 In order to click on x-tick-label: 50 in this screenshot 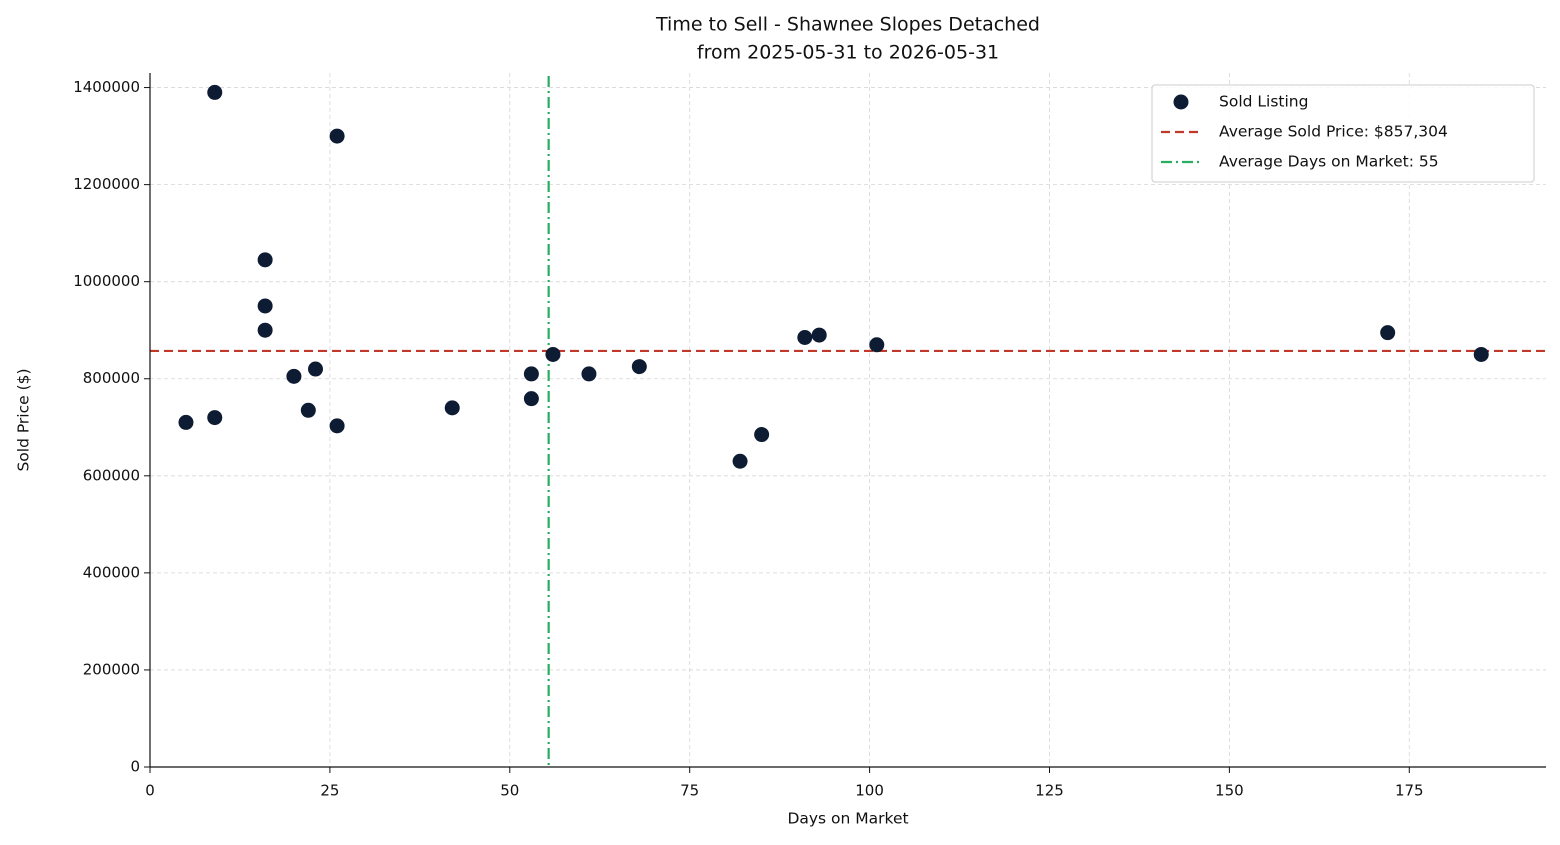, I will do `click(509, 791)`.